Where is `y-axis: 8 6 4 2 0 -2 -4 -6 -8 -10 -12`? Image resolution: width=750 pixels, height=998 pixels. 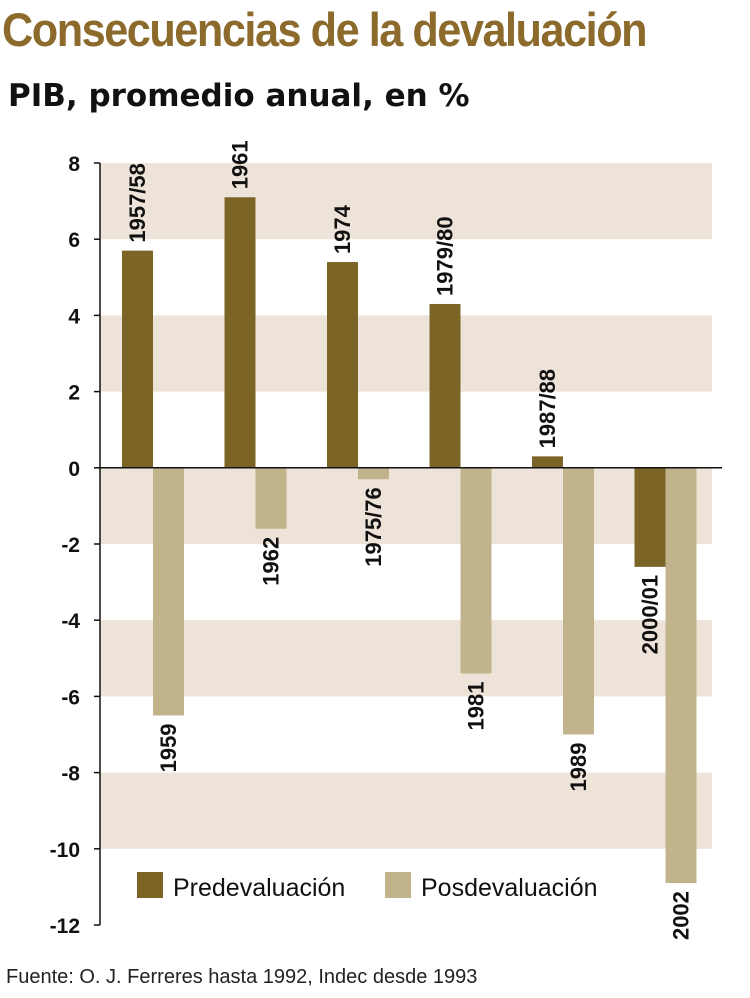
y-axis: 8 6 4 2 0 -2 -4 -6 -8 -10 -12 is located at coordinates (75, 545).